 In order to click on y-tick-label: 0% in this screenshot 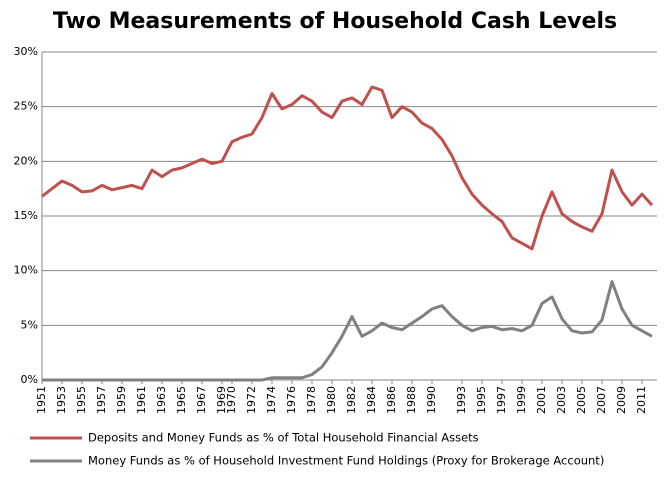, I will do `click(29, 379)`.